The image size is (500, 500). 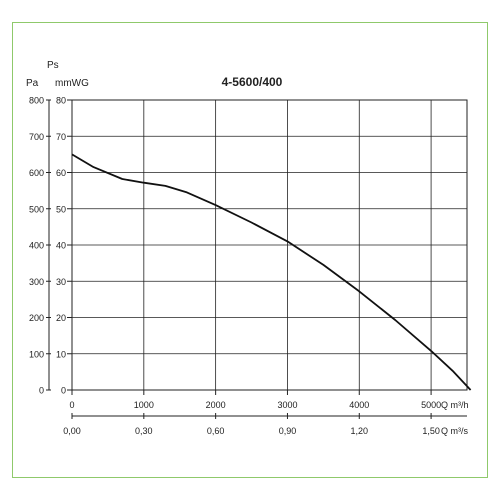 What do you see at coordinates (287, 405) in the screenshot?
I see `x-tick-label-m3h: 3000` at bounding box center [287, 405].